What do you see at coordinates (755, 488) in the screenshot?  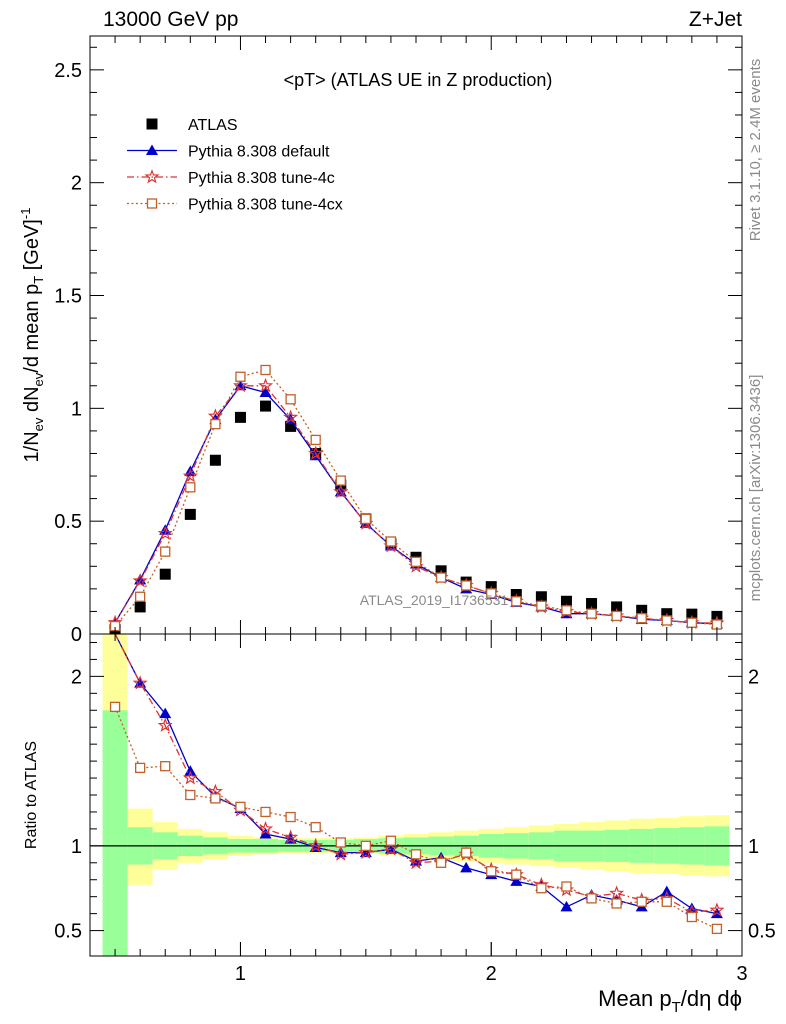 I see `mcplots-label: mcplots.cern.ch [arXiv:1306.3436]` at bounding box center [755, 488].